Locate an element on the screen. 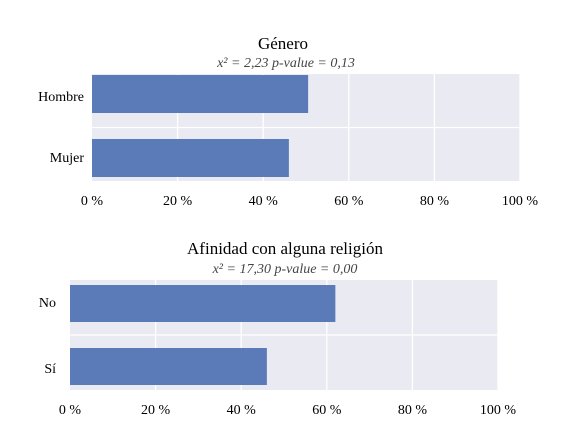  bar-no is located at coordinates (203, 303).